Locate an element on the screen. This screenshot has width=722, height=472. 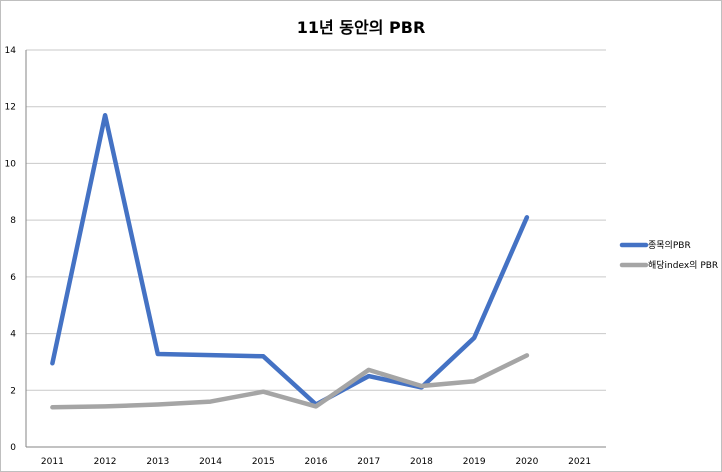
x-tick-label: 2012 is located at coordinates (105, 462).